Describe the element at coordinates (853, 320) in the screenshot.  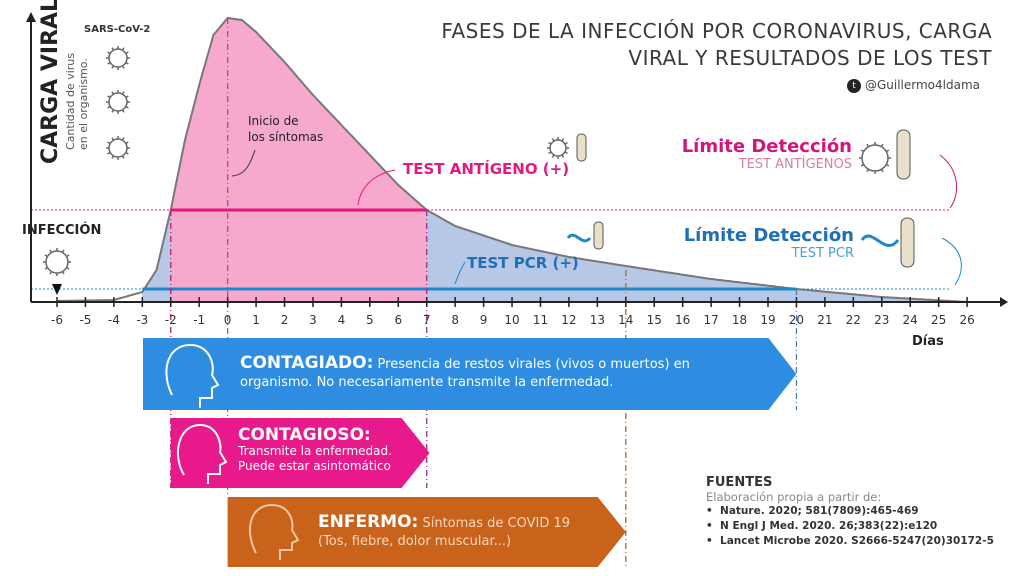
I see `x-tick-label: 22` at that location.